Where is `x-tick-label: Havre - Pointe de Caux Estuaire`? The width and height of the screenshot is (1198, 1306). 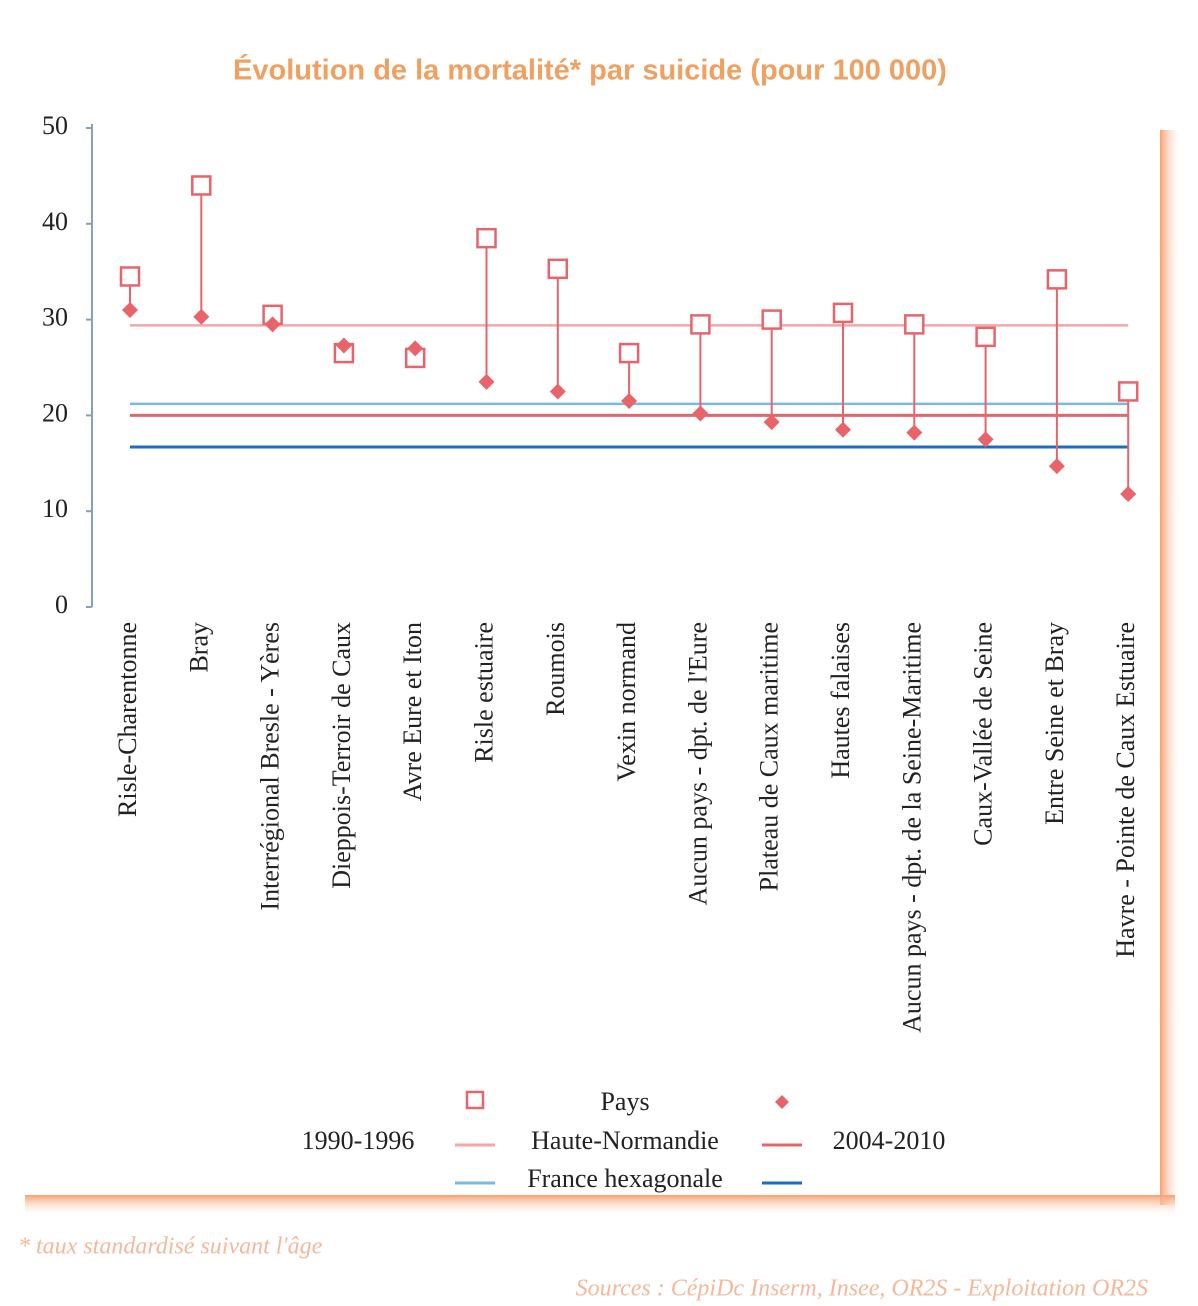 x-tick-label: Havre - Pointe de Caux Estuaire is located at coordinates (1125, 790).